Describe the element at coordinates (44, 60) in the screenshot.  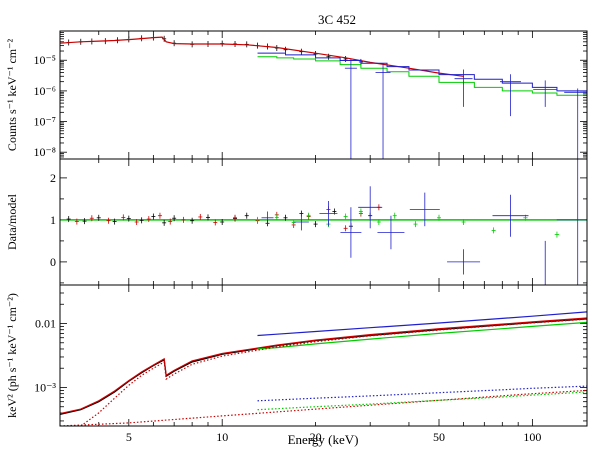
I see `y-tick-label: 10⁻⁵` at that location.